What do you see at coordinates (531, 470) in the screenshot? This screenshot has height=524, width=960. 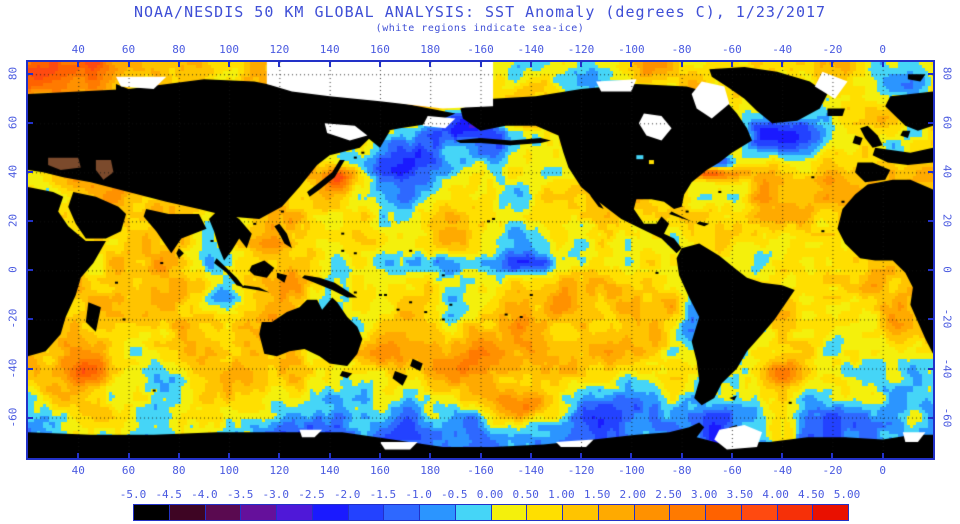 I see `longitude-tick-label: -140` at bounding box center [531, 470].